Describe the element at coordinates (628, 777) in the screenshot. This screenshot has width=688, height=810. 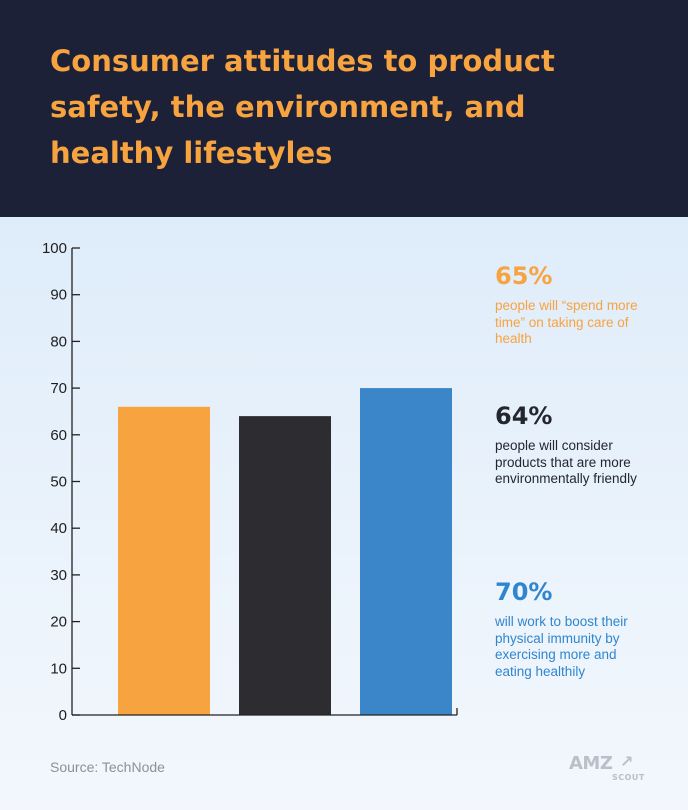
I see `logo-sub-text: SCOUT` at that location.